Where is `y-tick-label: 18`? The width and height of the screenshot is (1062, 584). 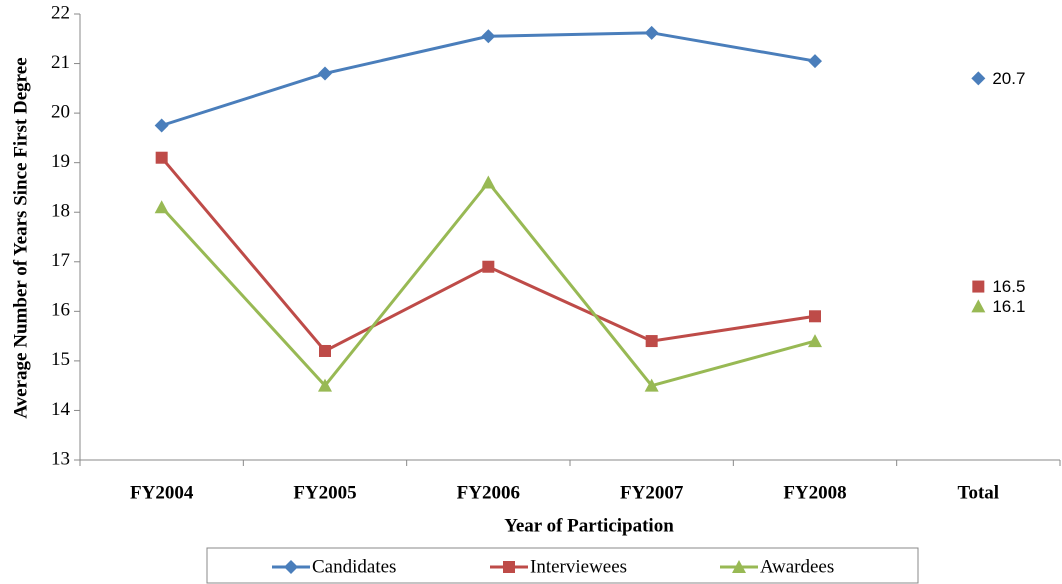
y-tick-label: 18 is located at coordinates (60, 211).